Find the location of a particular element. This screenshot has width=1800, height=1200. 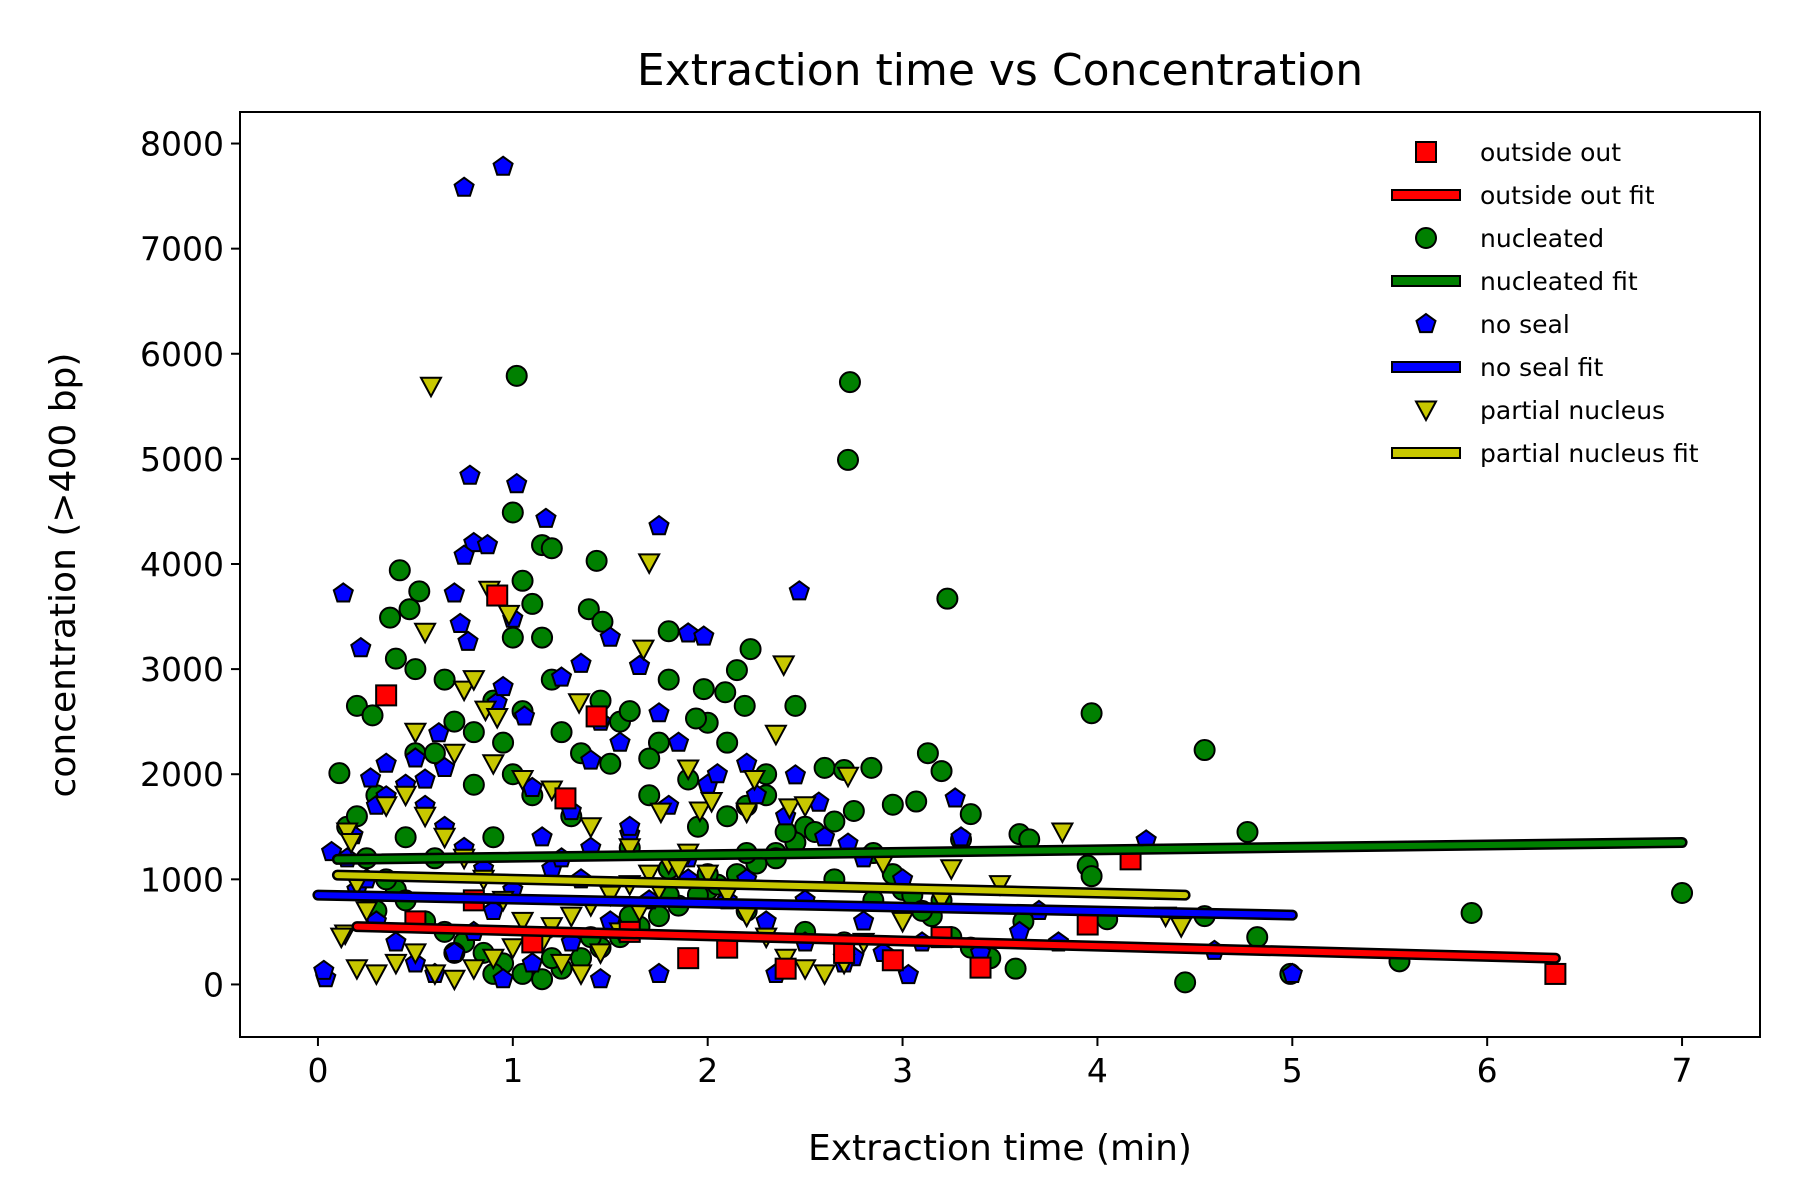

y-tick-label: 2000 is located at coordinates (182, 774).